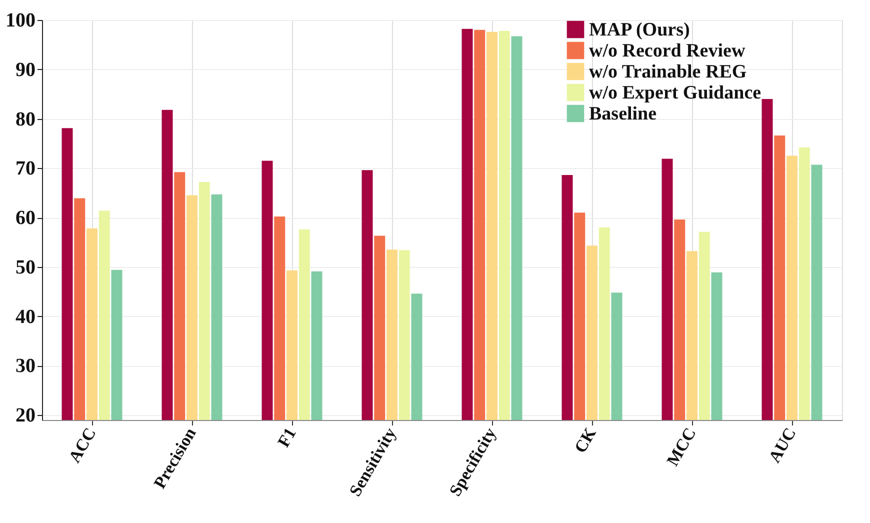 This screenshot has height=523, width=870. What do you see at coordinates (675, 93) in the screenshot?
I see `legend-label: w/o Expert Guidance` at bounding box center [675, 93].